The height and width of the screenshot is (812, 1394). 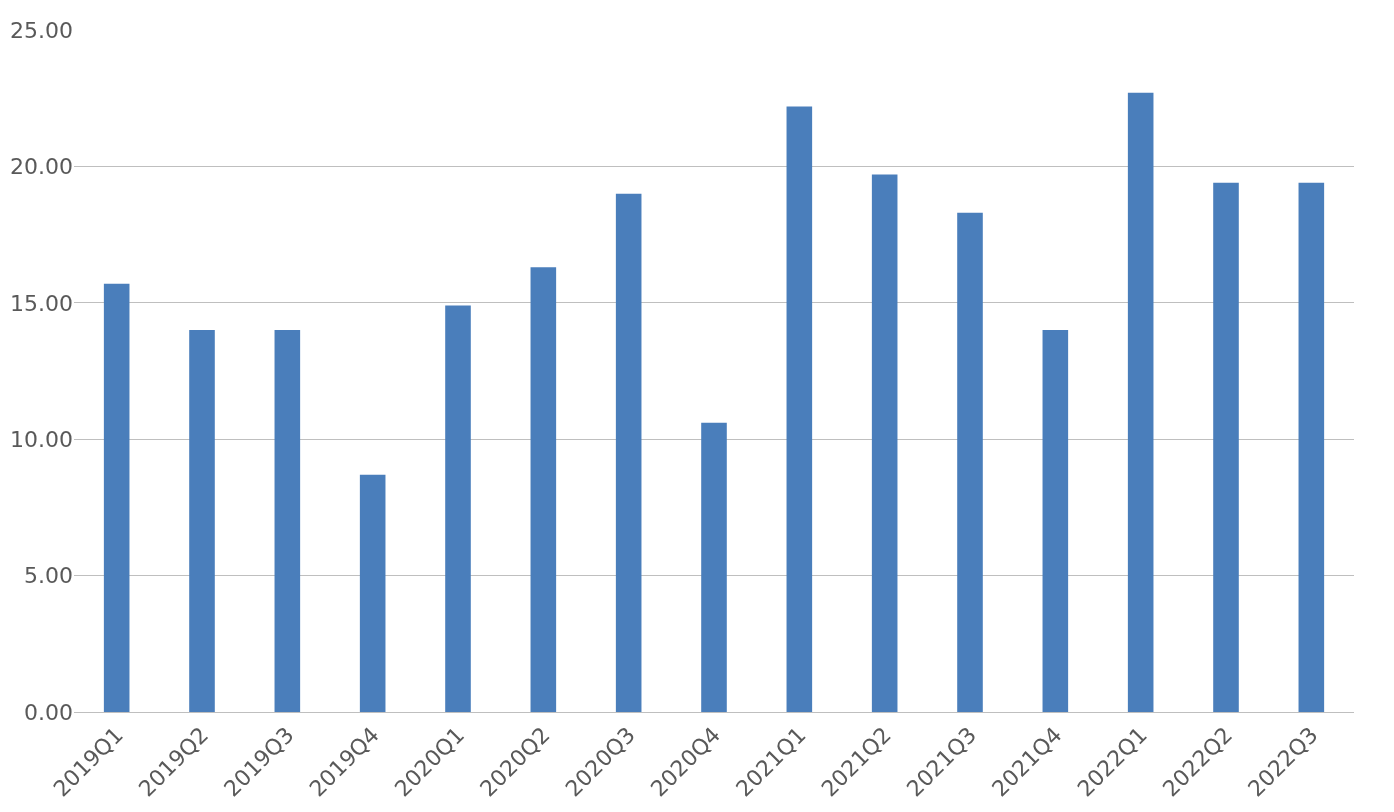 I want to click on y-tick-label: 15.00, so click(x=41, y=303).